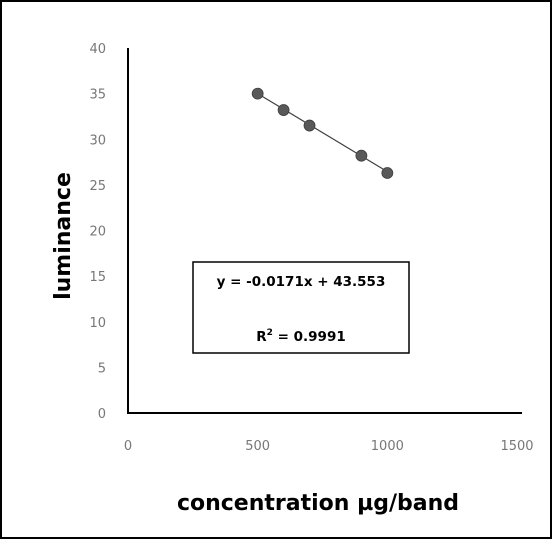 Image resolution: width=552 pixels, height=539 pixels. What do you see at coordinates (329, 446) in the screenshot?
I see `x-tick-labels: 0 500 1000 1500` at bounding box center [329, 446].